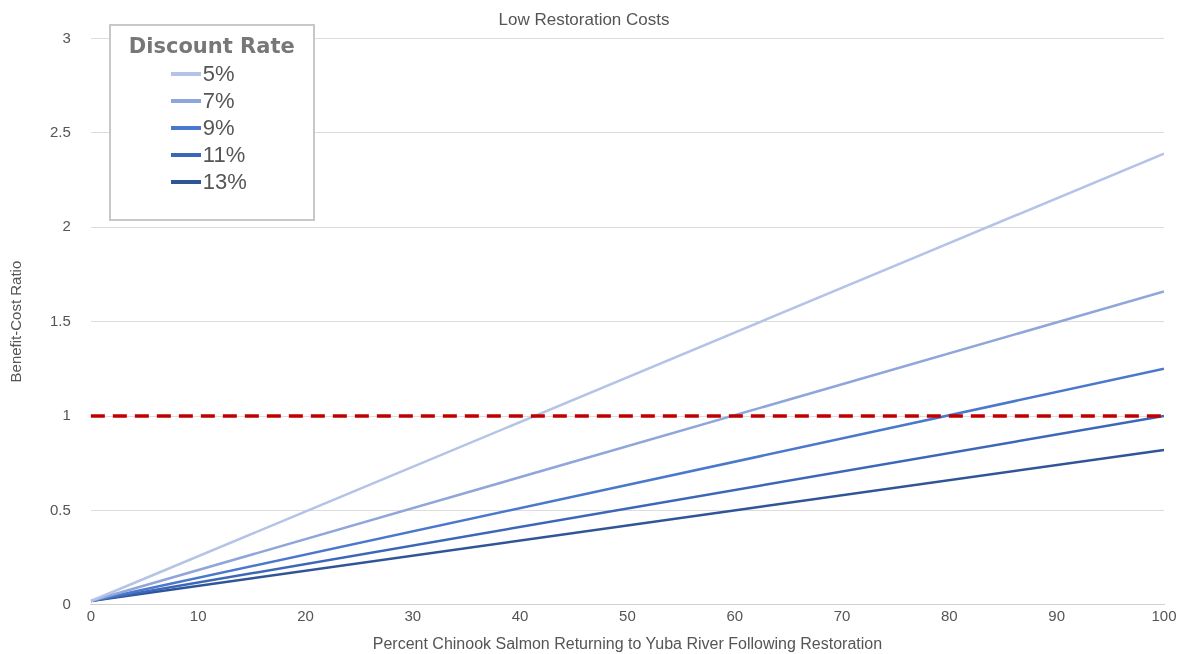 This screenshot has width=1180, height=654. Describe the element at coordinates (735, 615) in the screenshot. I see `x-tick-label: 60` at that location.